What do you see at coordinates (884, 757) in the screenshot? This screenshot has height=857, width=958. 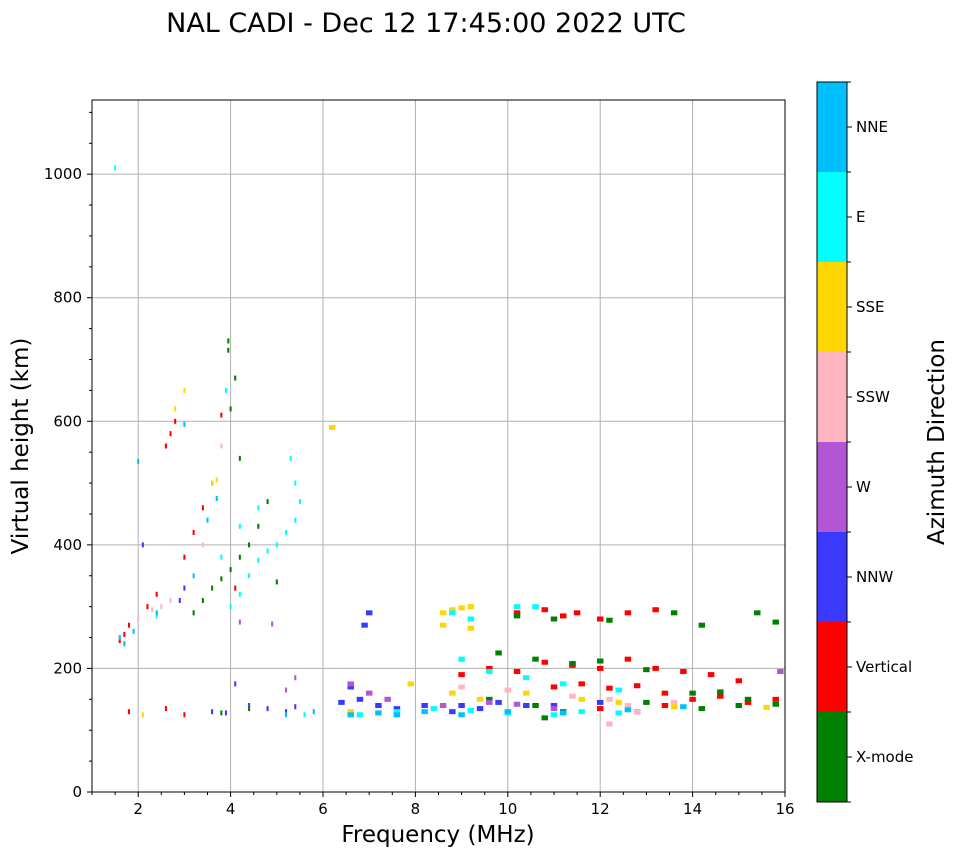 I see `colorbar-tick-label: X-mode` at bounding box center [884, 757].